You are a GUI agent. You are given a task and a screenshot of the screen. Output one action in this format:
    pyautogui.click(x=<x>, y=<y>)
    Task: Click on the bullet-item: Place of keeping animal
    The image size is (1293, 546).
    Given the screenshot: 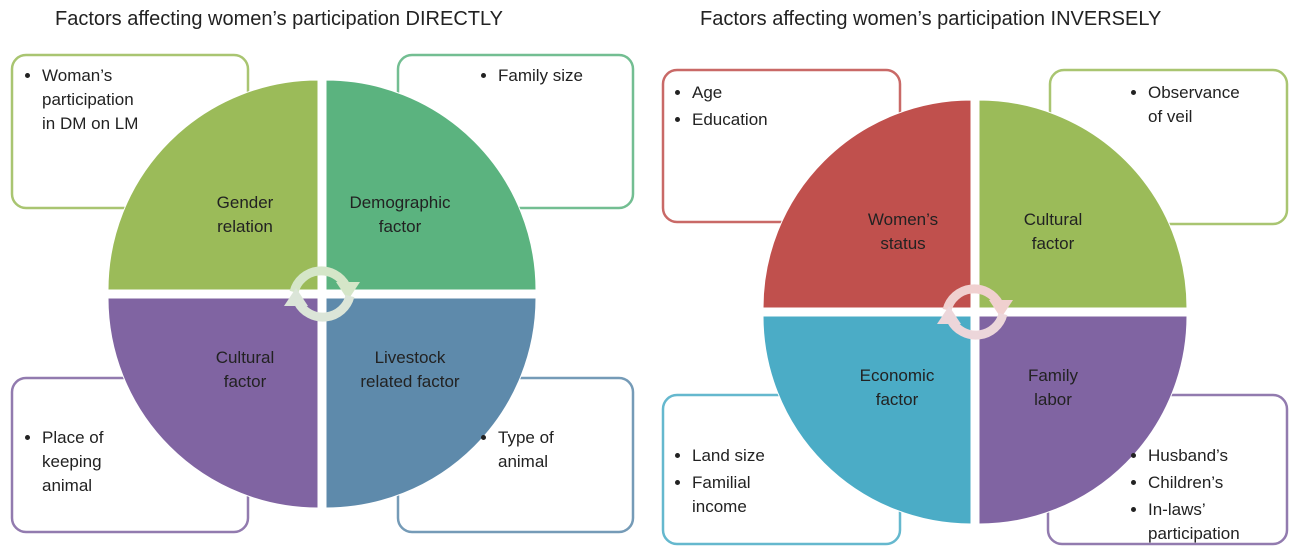 What is the action you would take?
    pyautogui.click(x=79, y=462)
    